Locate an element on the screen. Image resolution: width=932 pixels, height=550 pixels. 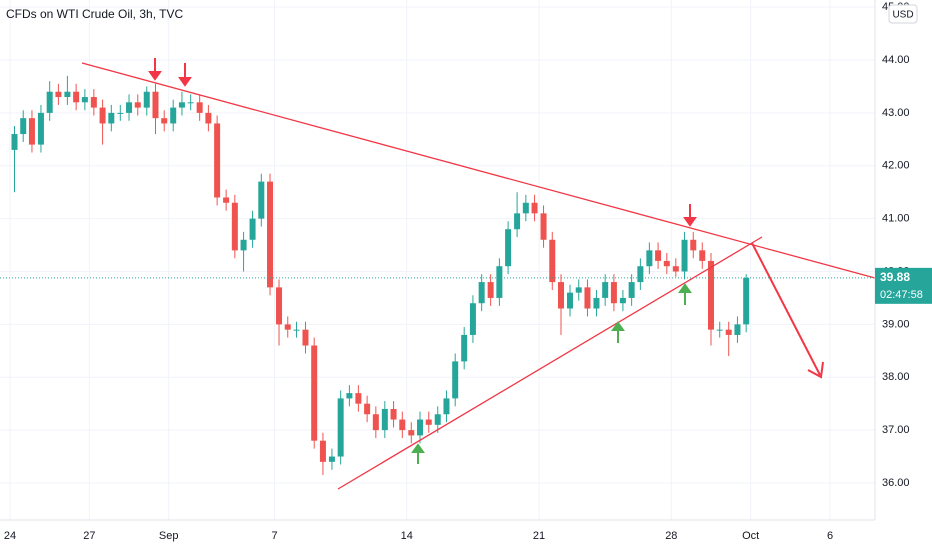
time-axis is located at coordinates (437, 535).